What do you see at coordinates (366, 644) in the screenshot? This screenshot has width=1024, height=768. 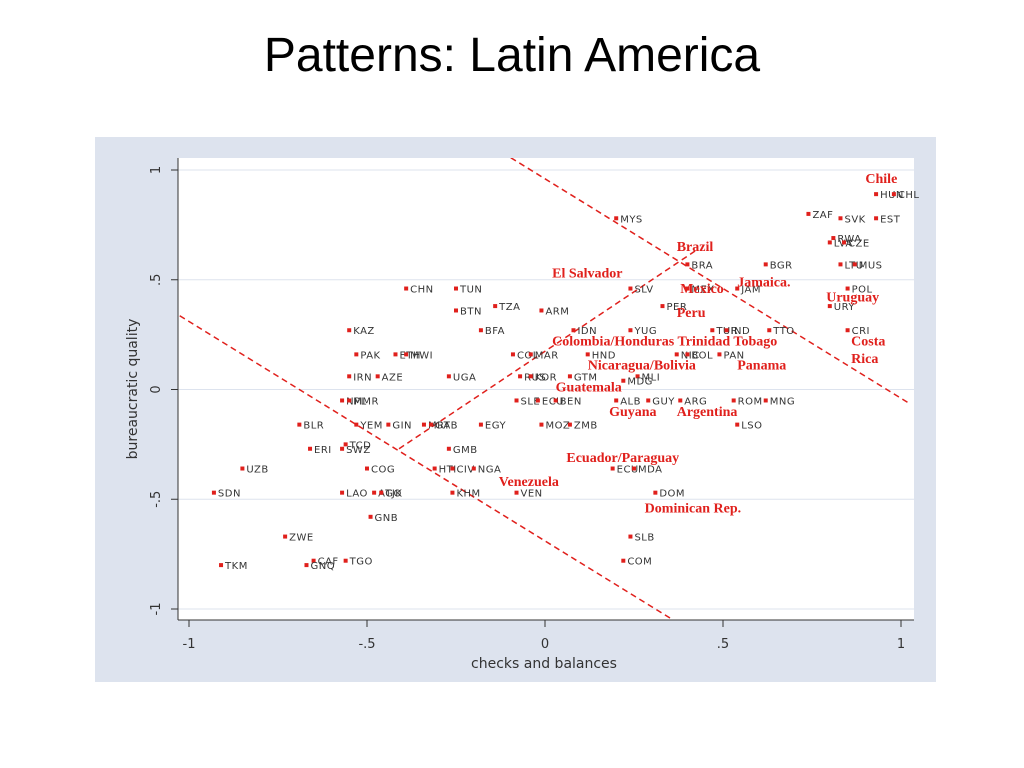 I see `x-tick-label: -.5` at bounding box center [366, 644].